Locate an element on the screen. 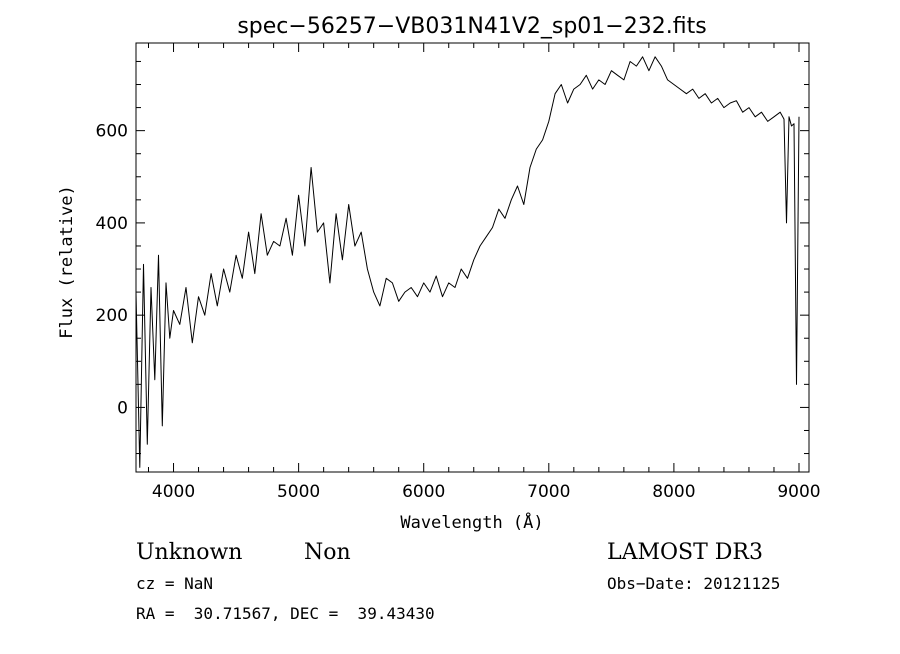  x-tick-label: 5000 is located at coordinates (298, 492).